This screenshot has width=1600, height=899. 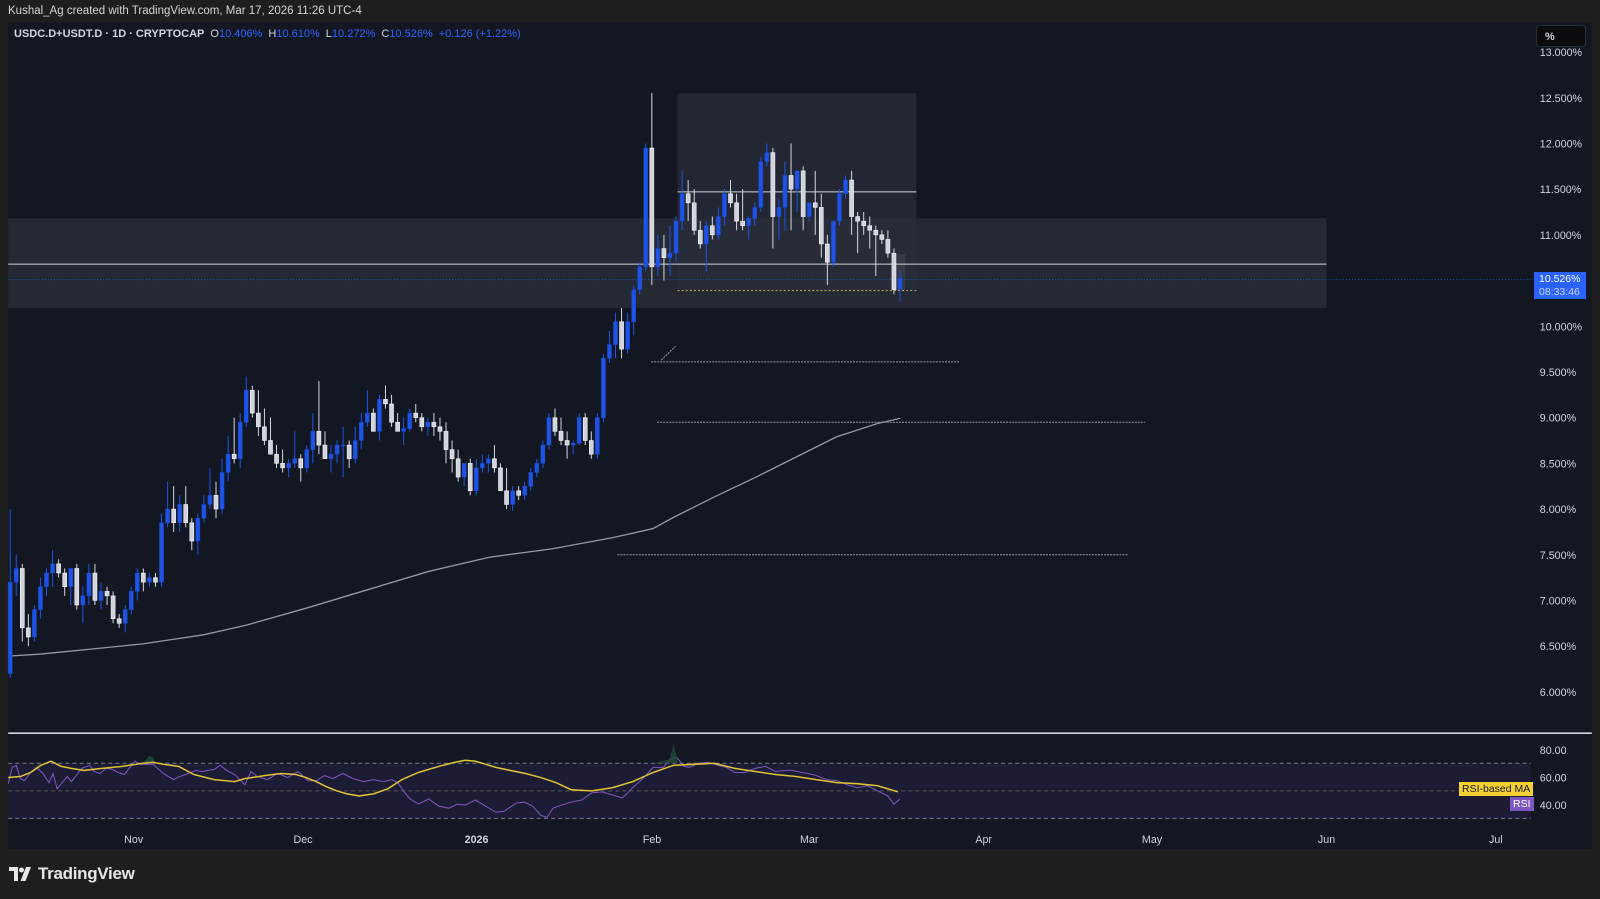 What do you see at coordinates (453, 778) in the screenshot?
I see `rsi-ma-line` at bounding box center [453, 778].